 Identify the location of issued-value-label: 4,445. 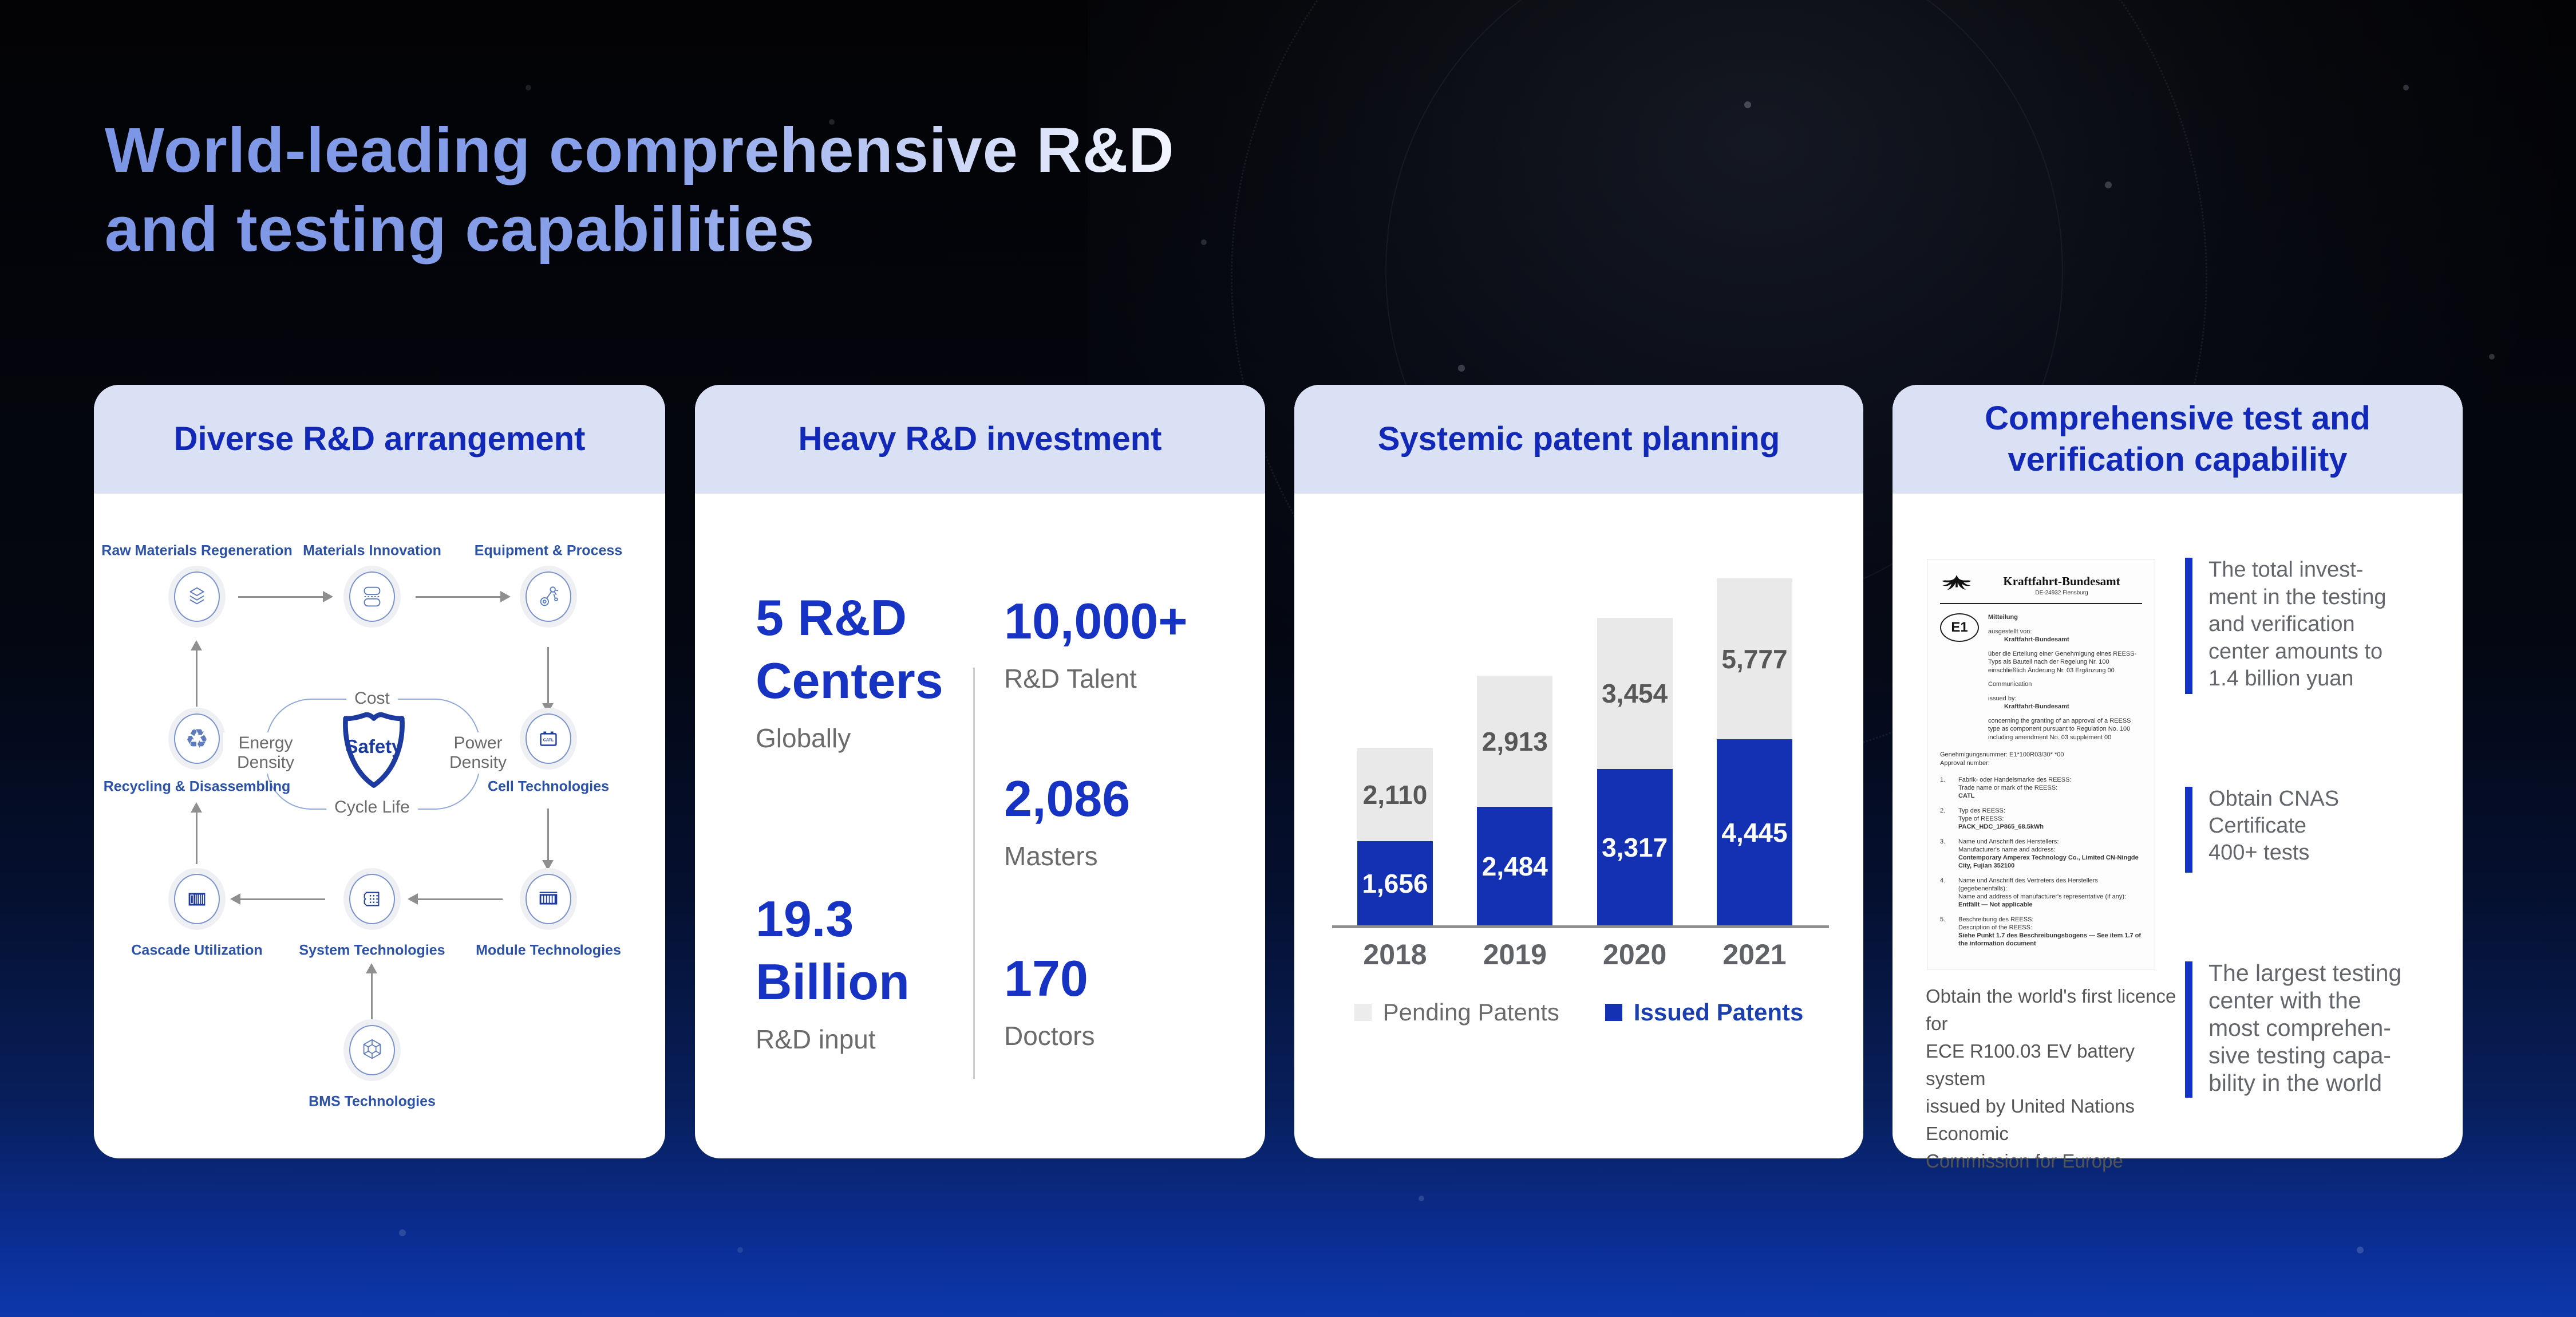
(1754, 832).